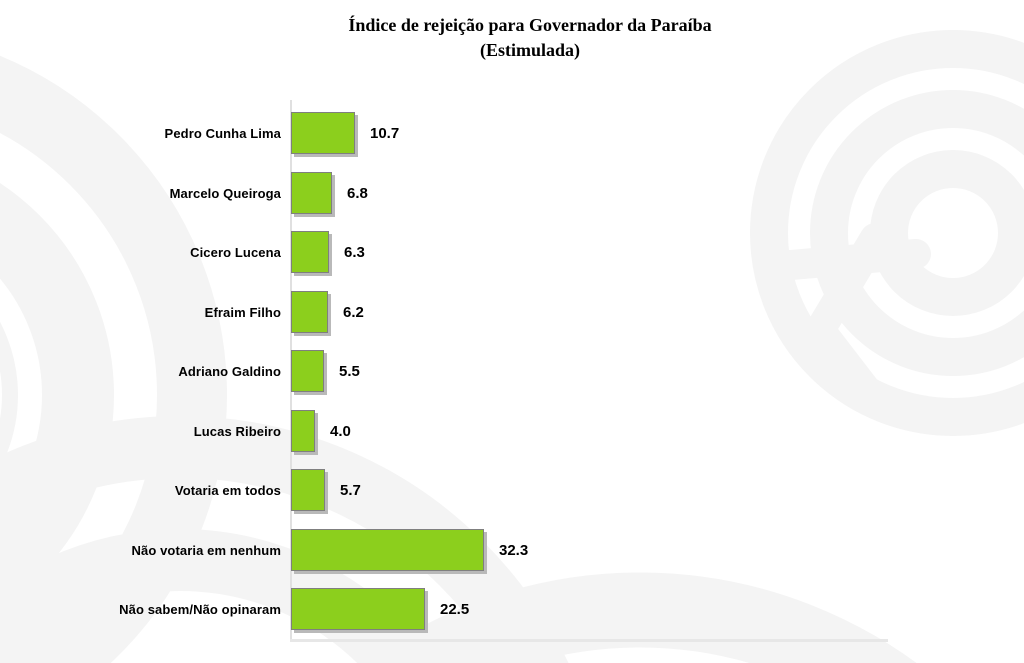 The height and width of the screenshot is (663, 1024). I want to click on value-label: 6.8, so click(357, 193).